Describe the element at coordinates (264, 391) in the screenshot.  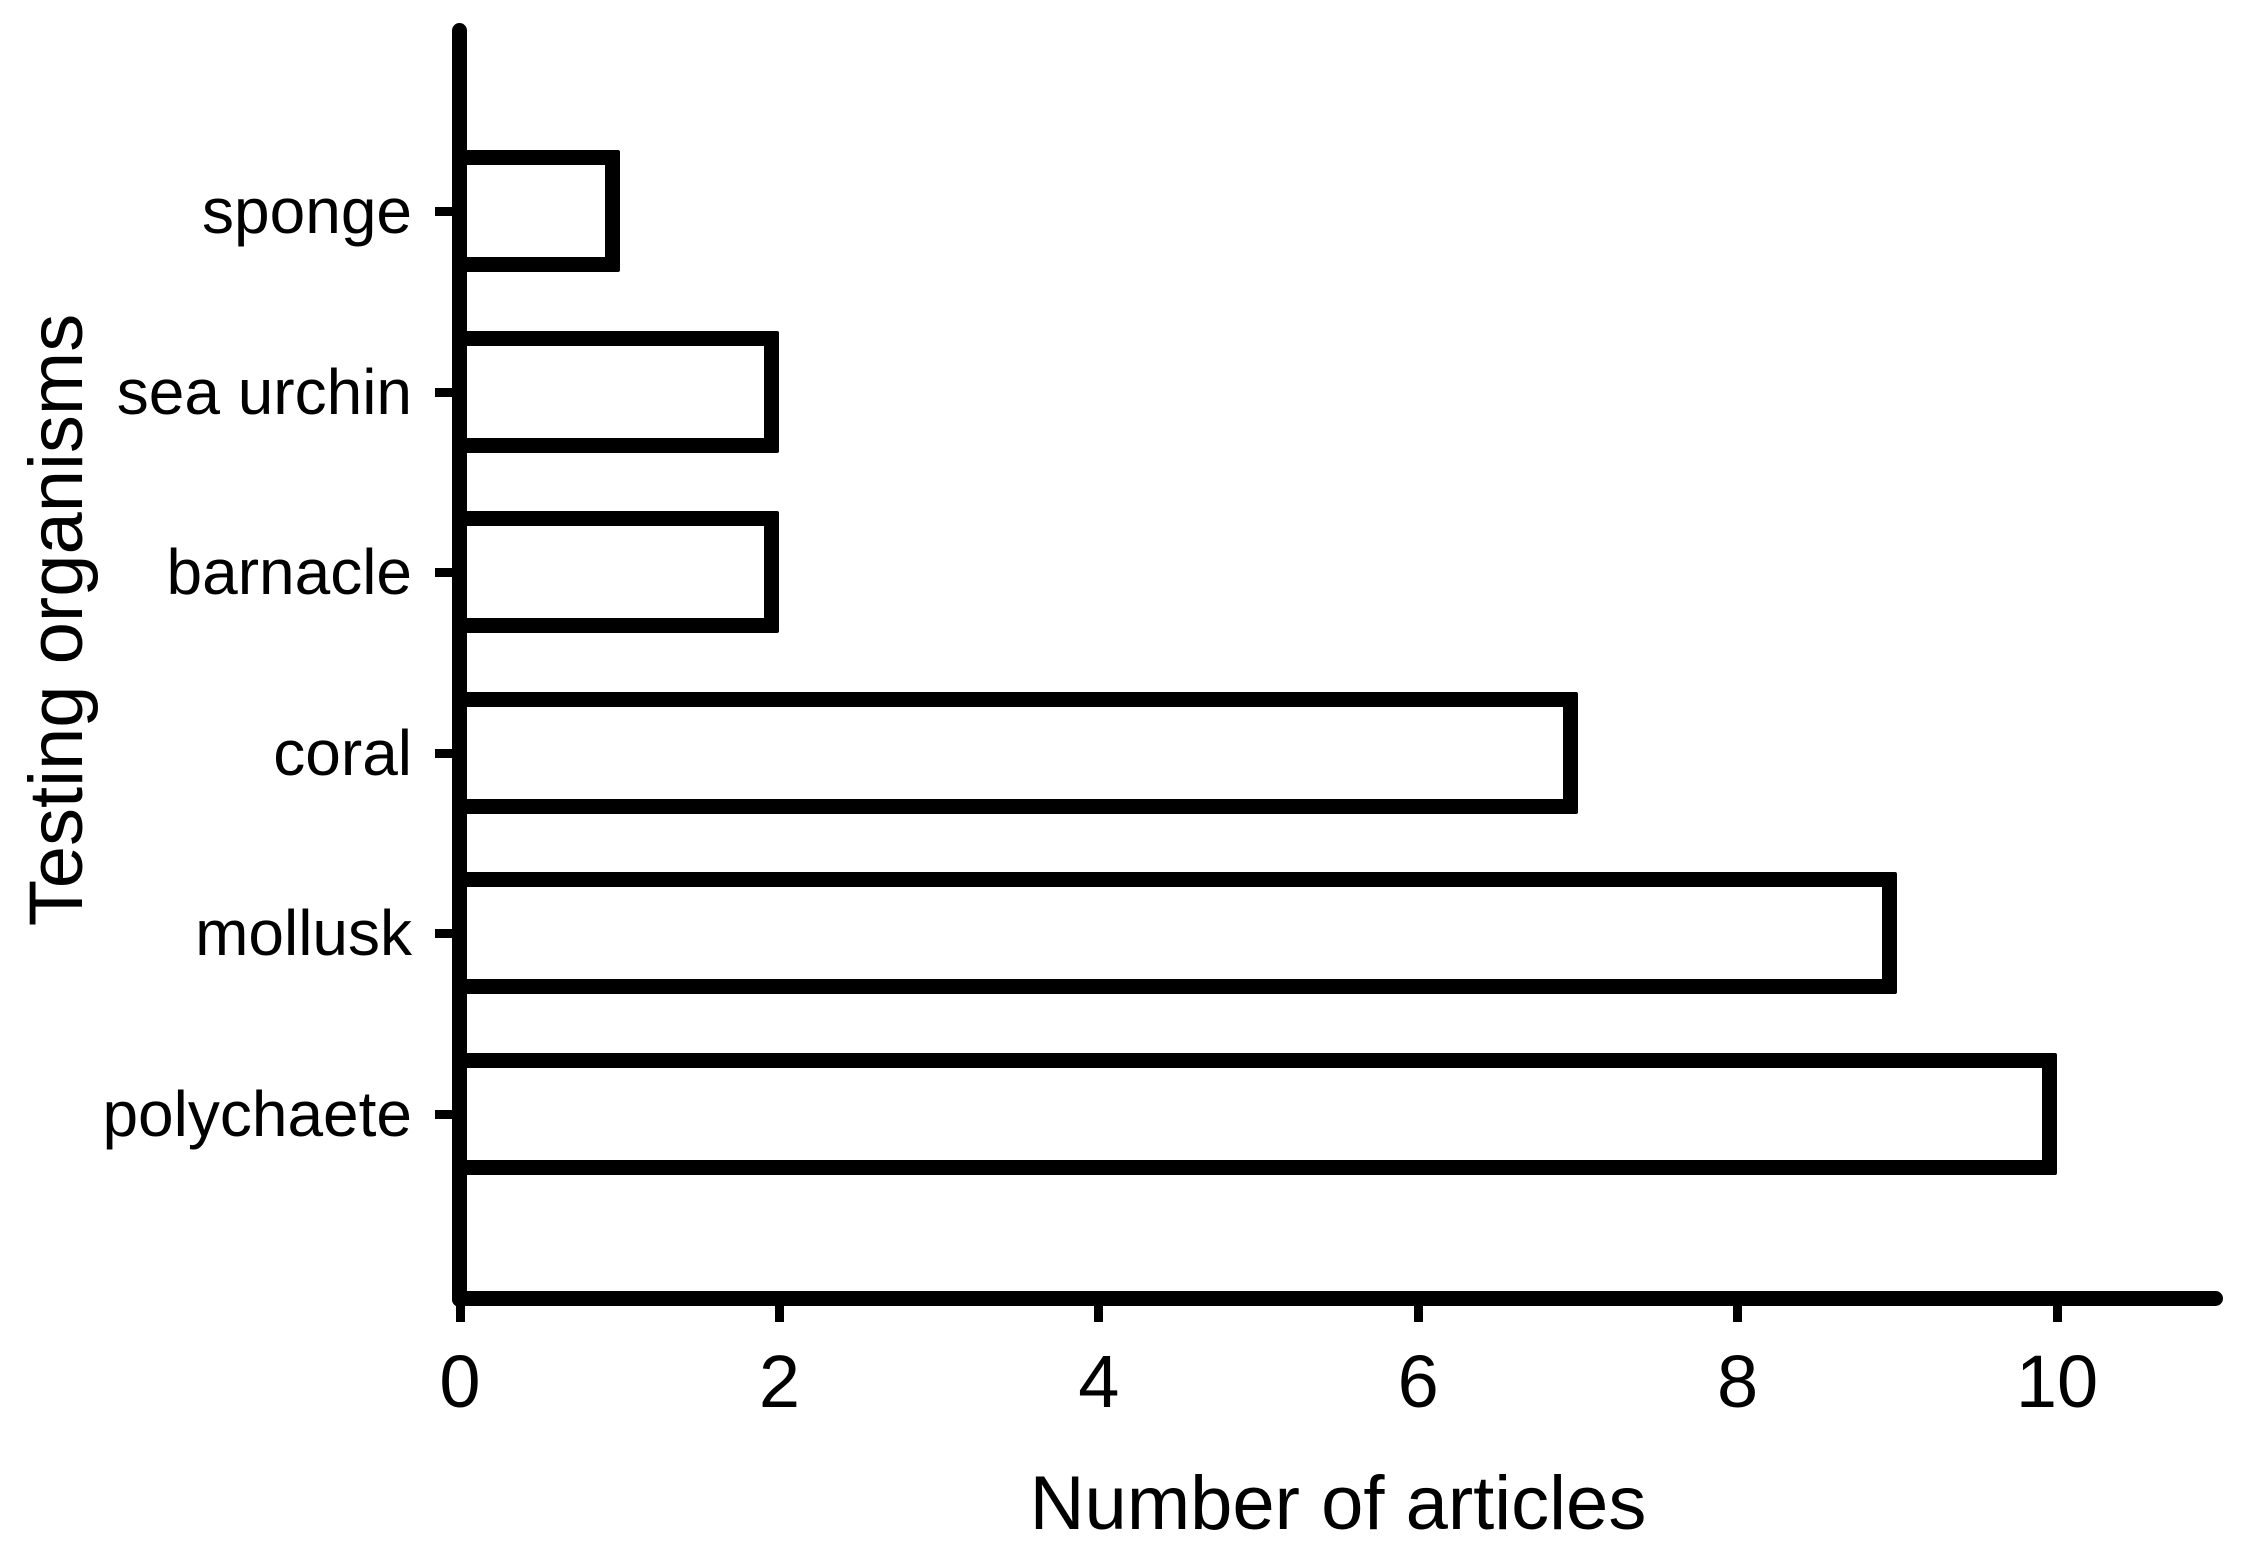
I see `category-label-sea-urchin: sea urchin` at that location.